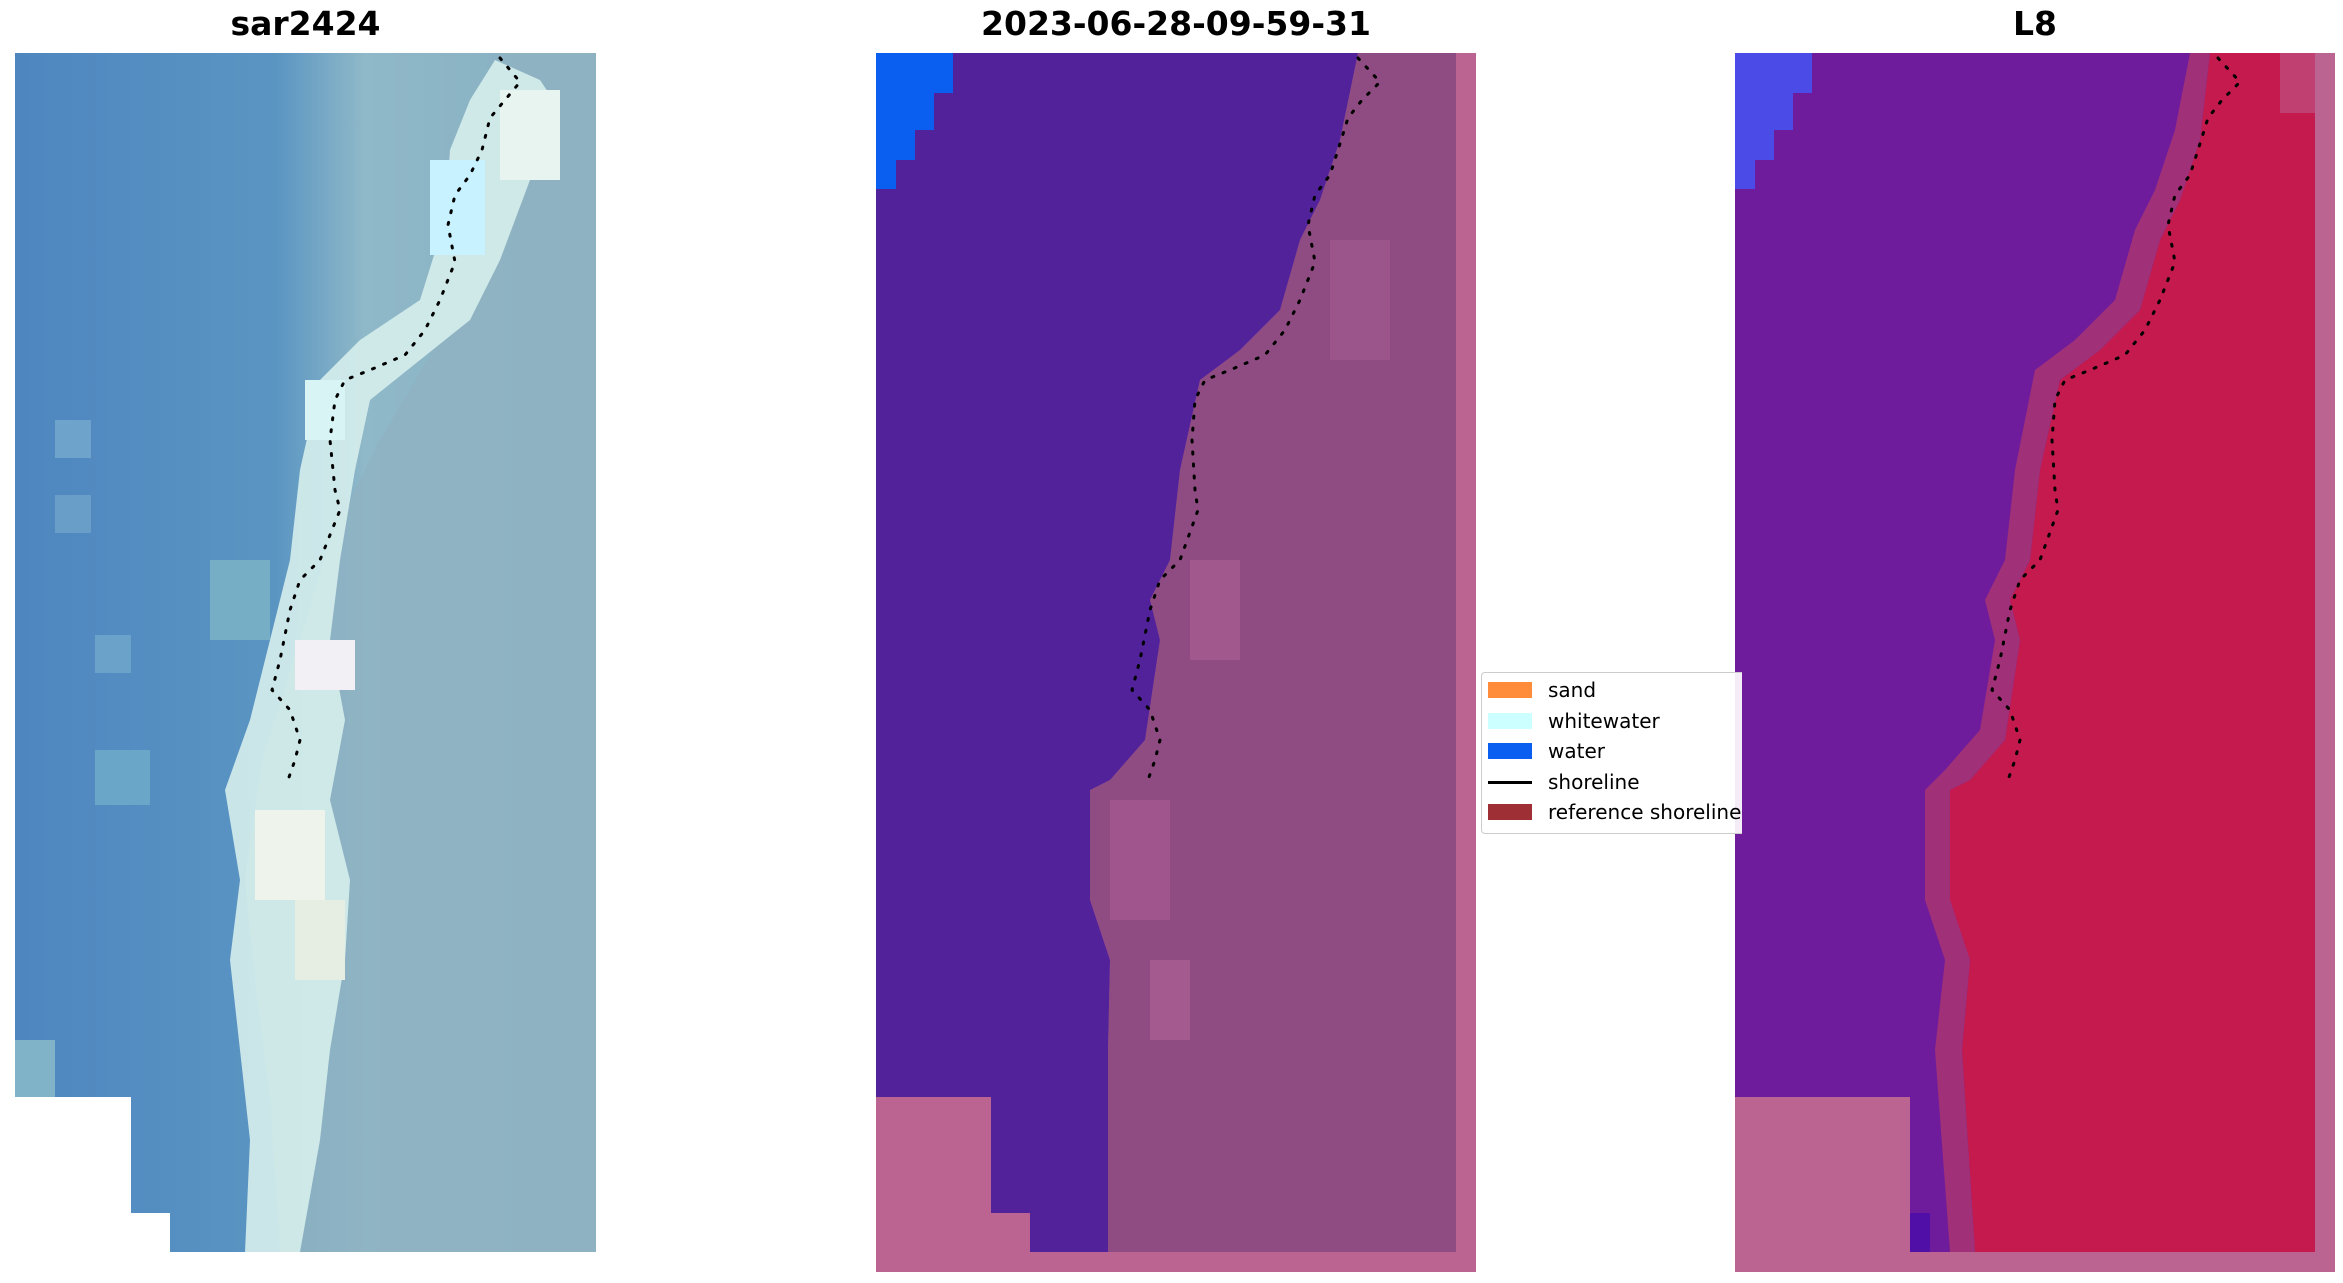  I want to click on legend-label: reference shoreline, so click(1645, 812).